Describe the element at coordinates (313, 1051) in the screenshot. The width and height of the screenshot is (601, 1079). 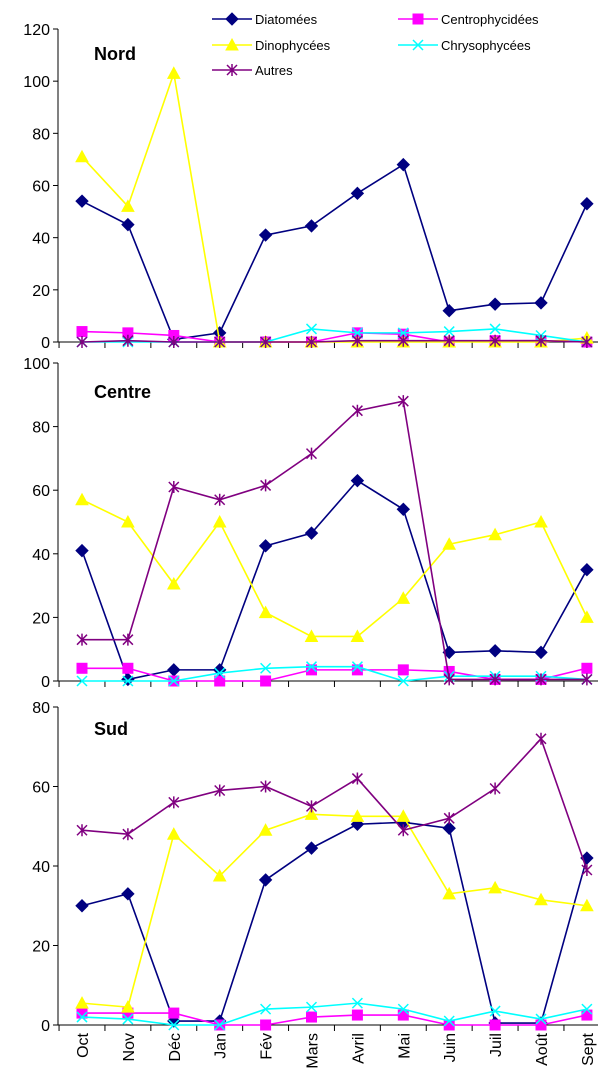
I see `x-tick-label: Mars` at that location.